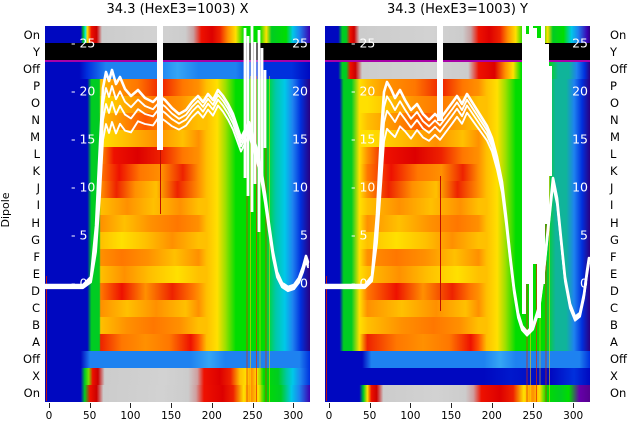 The width and height of the screenshot is (640, 440). What do you see at coordinates (35, 308) in the screenshot?
I see `row-label-left-c: C` at bounding box center [35, 308].